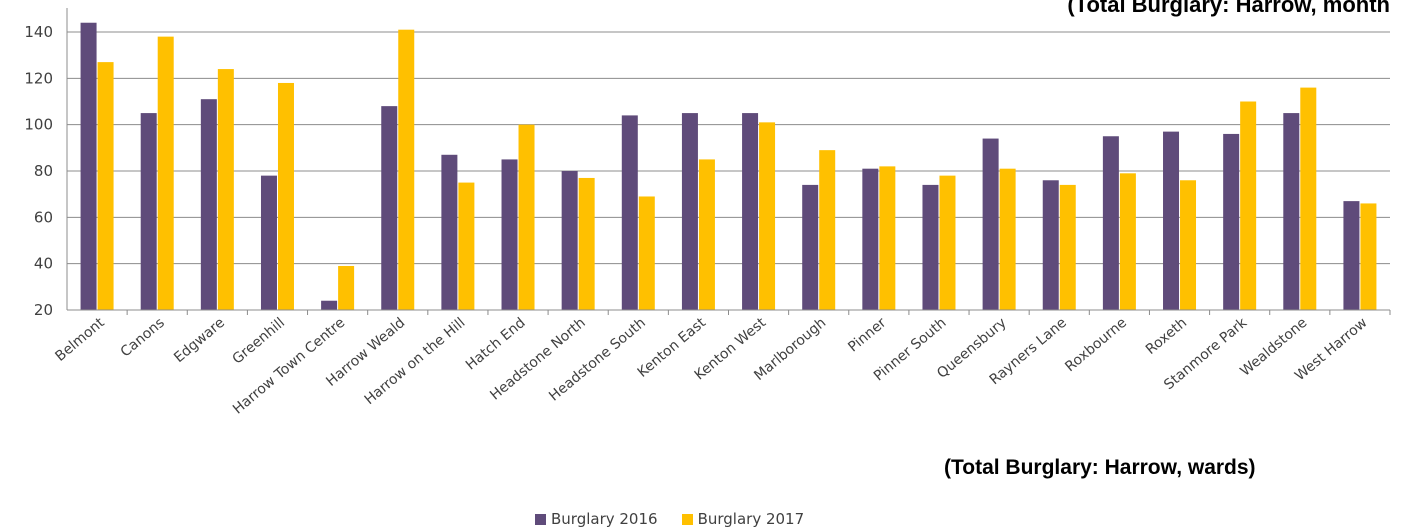 The image size is (1402, 530). Describe the element at coordinates (43, 310) in the screenshot. I see `y-tick-label: 20` at that location.